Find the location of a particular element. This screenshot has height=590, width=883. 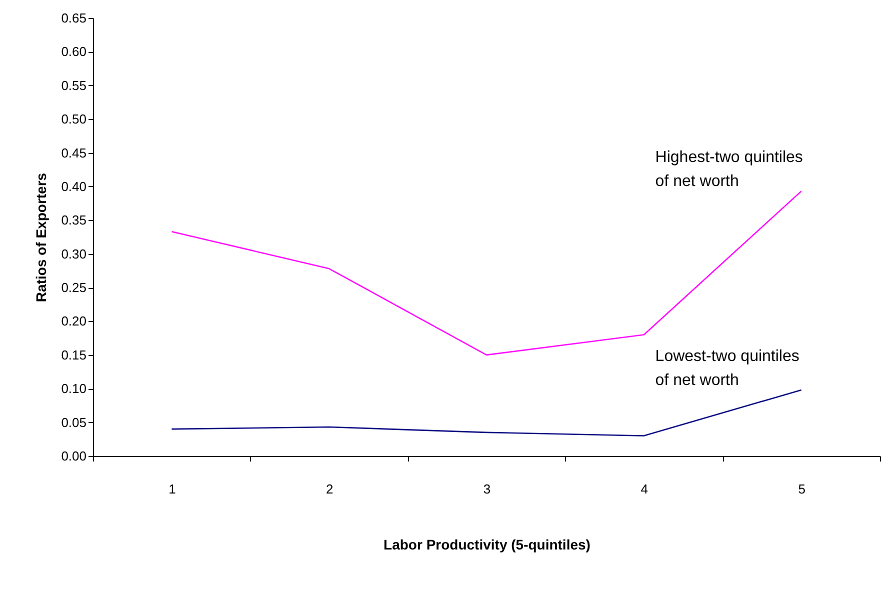

x-tick-label: 3 is located at coordinates (487, 489).